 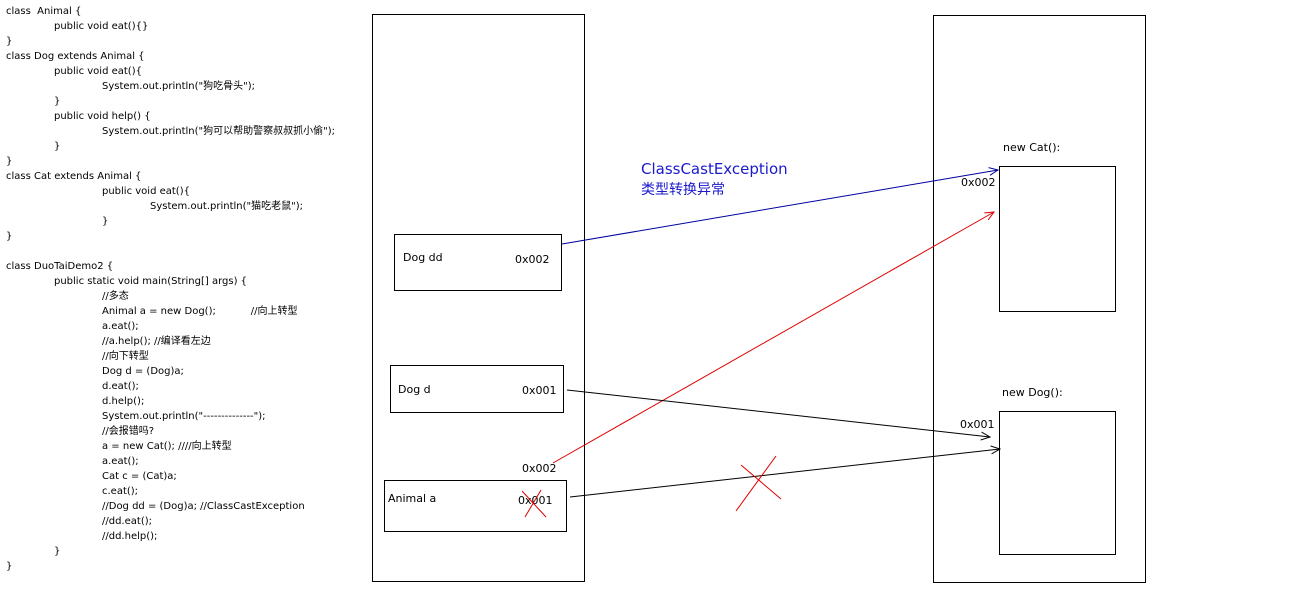 I want to click on exception-desc: 类型转换异常, so click(x=683, y=189).